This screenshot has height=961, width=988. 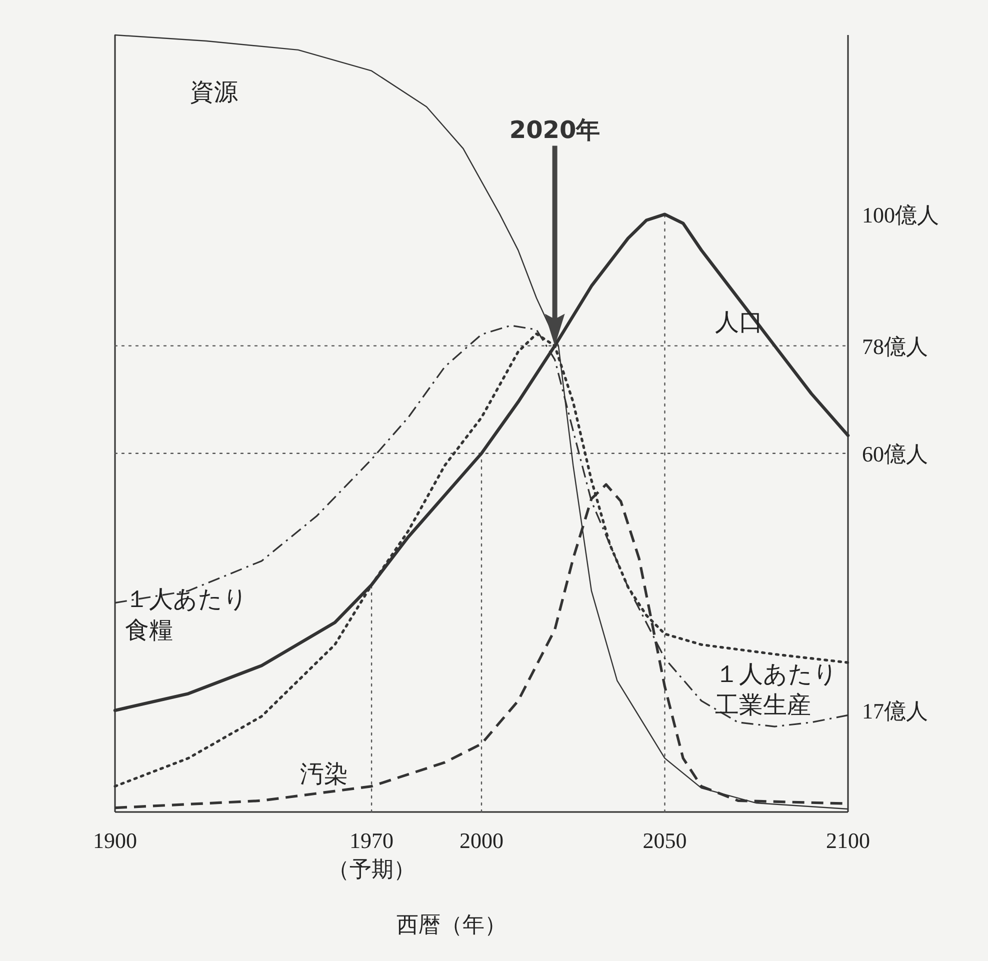 I want to click on y-tick-label: 60億人, so click(x=895, y=453).